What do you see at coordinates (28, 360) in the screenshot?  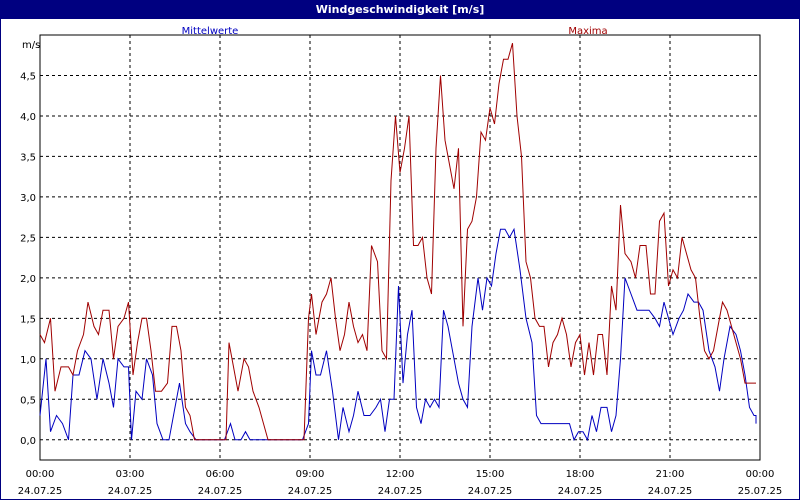 I see `y-tick-label: 1,0` at bounding box center [28, 360].